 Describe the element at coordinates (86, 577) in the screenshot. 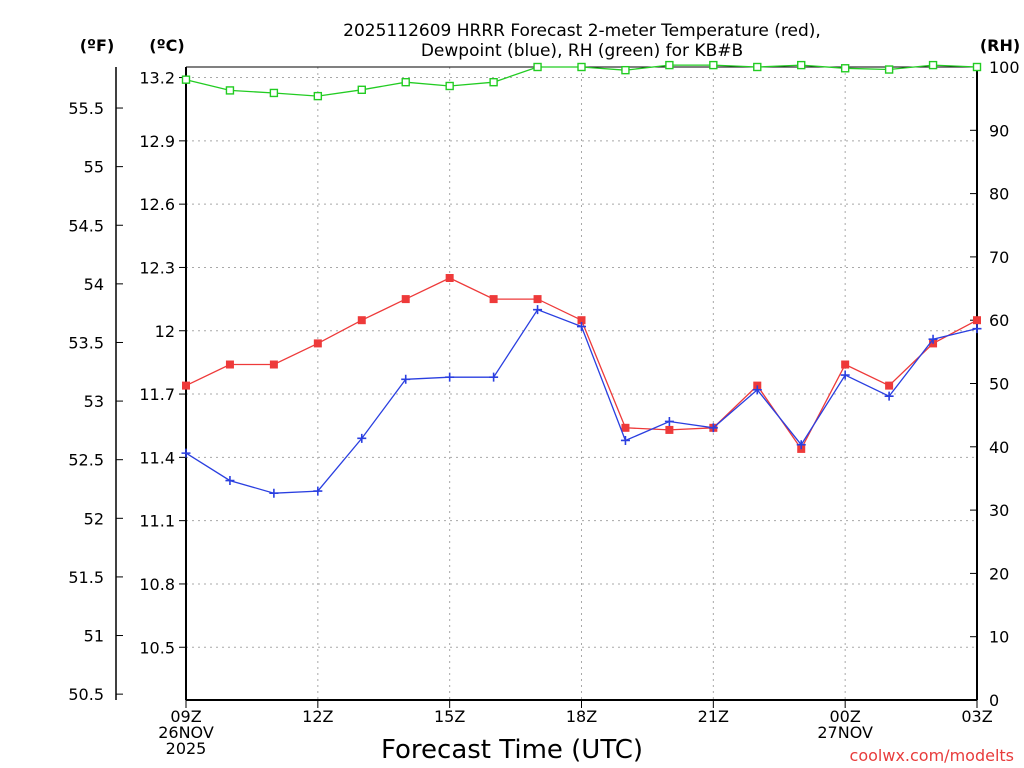

I see `fahrenheit-tick-label: 51.5` at that location.